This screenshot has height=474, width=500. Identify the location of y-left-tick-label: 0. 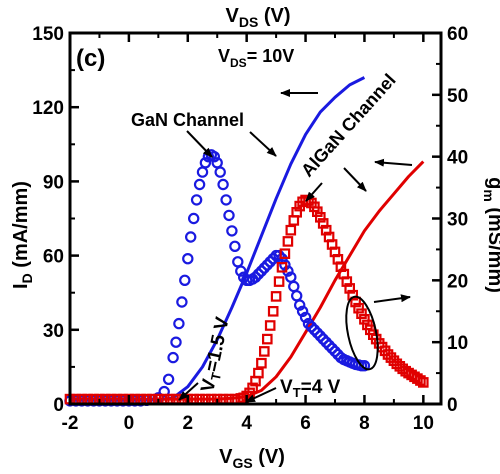
(58, 405).